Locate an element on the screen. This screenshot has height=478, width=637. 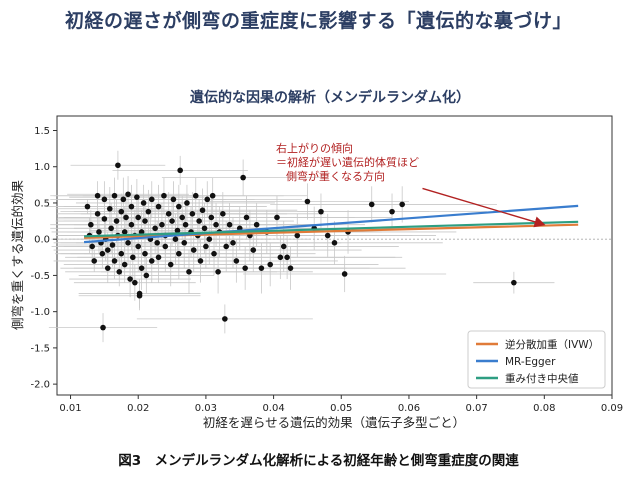
legend-label-ivw: 逆分散加重（IVW） is located at coordinates (552, 344).